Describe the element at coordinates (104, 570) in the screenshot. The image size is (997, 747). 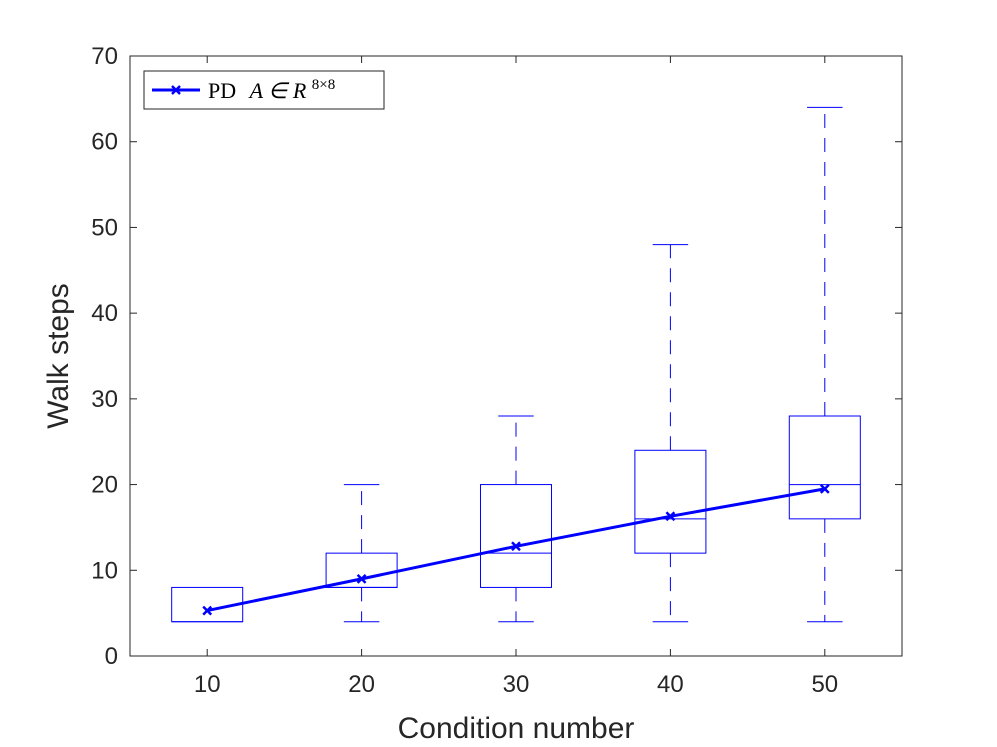
I see `y-tick-label: 10` at that location.